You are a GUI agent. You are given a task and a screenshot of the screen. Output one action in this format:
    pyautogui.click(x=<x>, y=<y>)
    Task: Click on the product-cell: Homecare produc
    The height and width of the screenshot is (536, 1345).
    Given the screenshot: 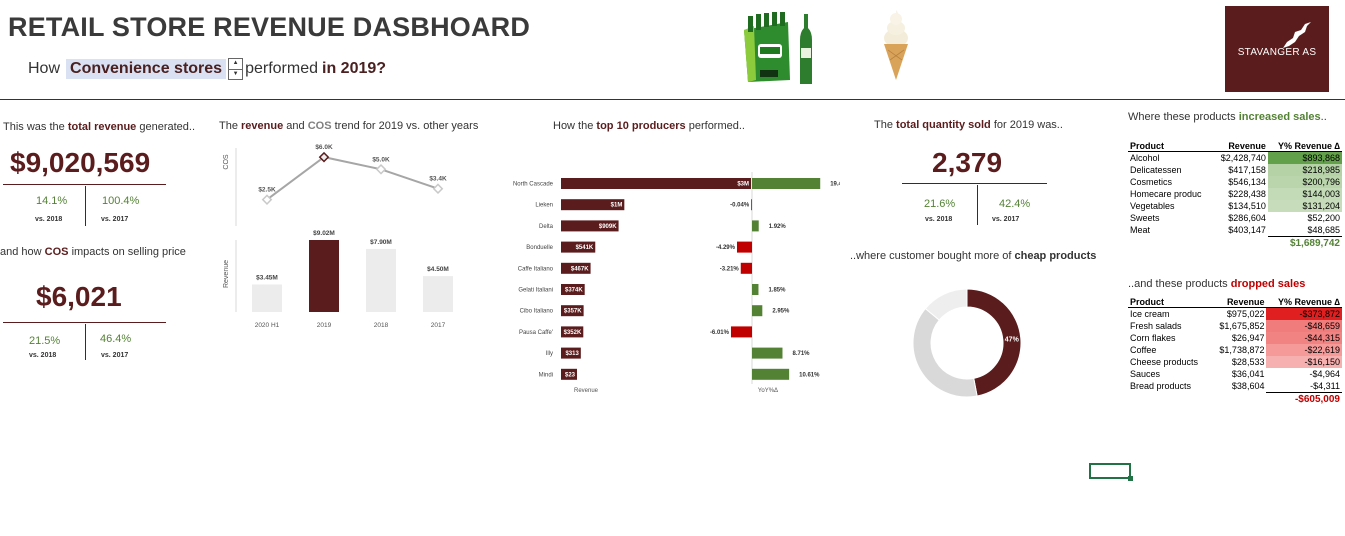 What is the action you would take?
    pyautogui.click(x=1166, y=194)
    